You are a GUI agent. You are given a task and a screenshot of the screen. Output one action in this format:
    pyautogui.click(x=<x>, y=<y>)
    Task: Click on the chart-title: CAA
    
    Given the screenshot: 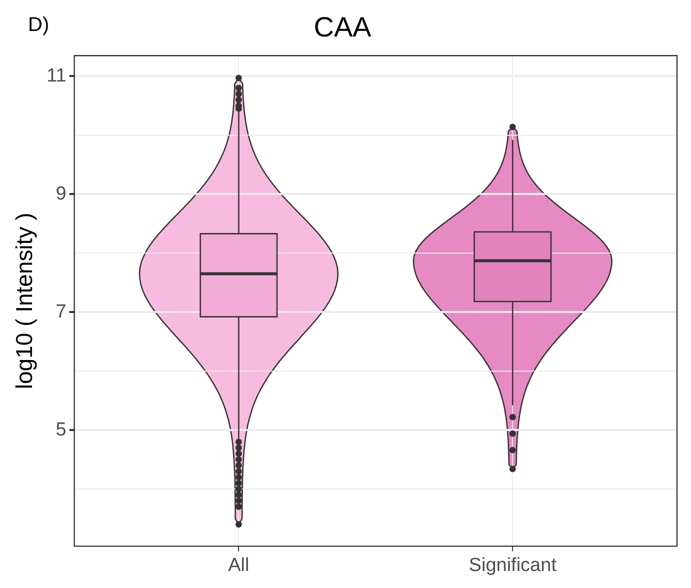 What is the action you would take?
    pyautogui.click(x=343, y=27)
    